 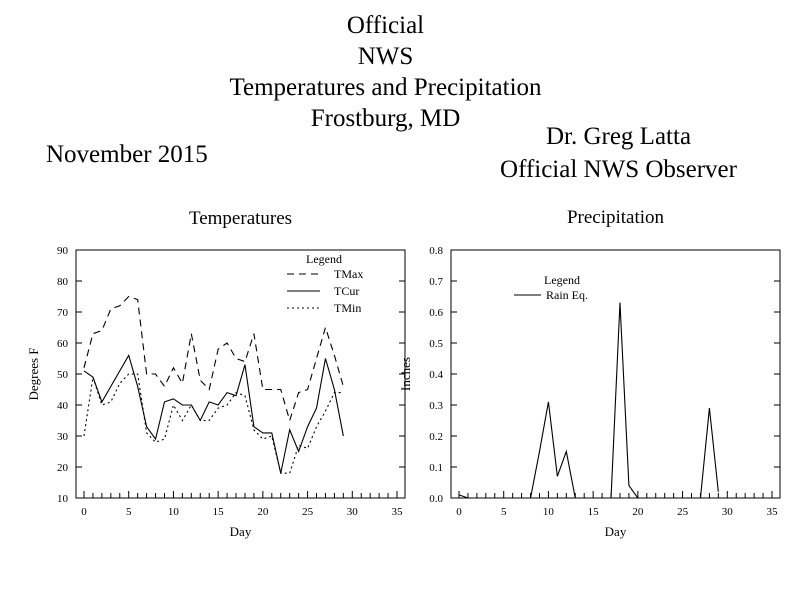 What do you see at coordinates (618, 153) in the screenshot?
I see `observer-block: Dr. Greg Latta Official NWS Observer` at bounding box center [618, 153].